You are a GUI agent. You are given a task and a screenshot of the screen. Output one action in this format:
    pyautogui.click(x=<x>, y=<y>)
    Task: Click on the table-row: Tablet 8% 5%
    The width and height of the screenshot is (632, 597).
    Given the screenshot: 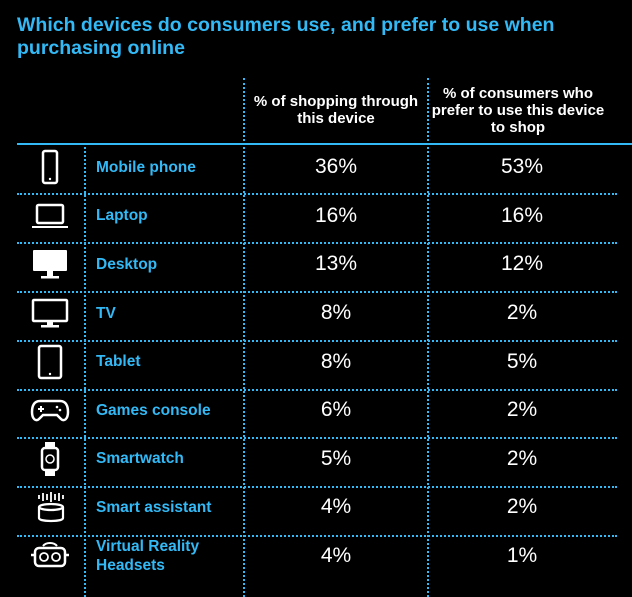 What is the action you would take?
    pyautogui.click(x=317, y=361)
    